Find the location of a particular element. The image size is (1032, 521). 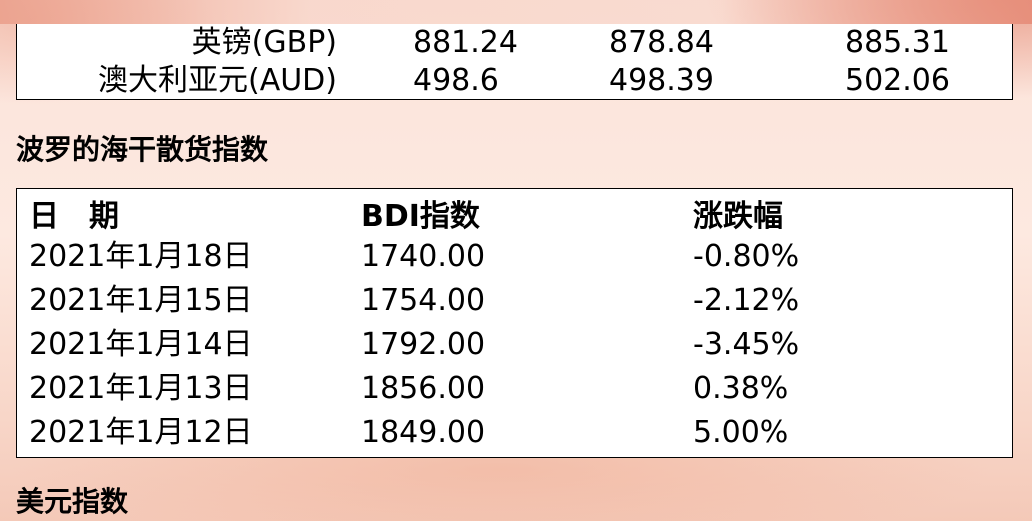

row-change: -2.12% is located at coordinates (746, 300).